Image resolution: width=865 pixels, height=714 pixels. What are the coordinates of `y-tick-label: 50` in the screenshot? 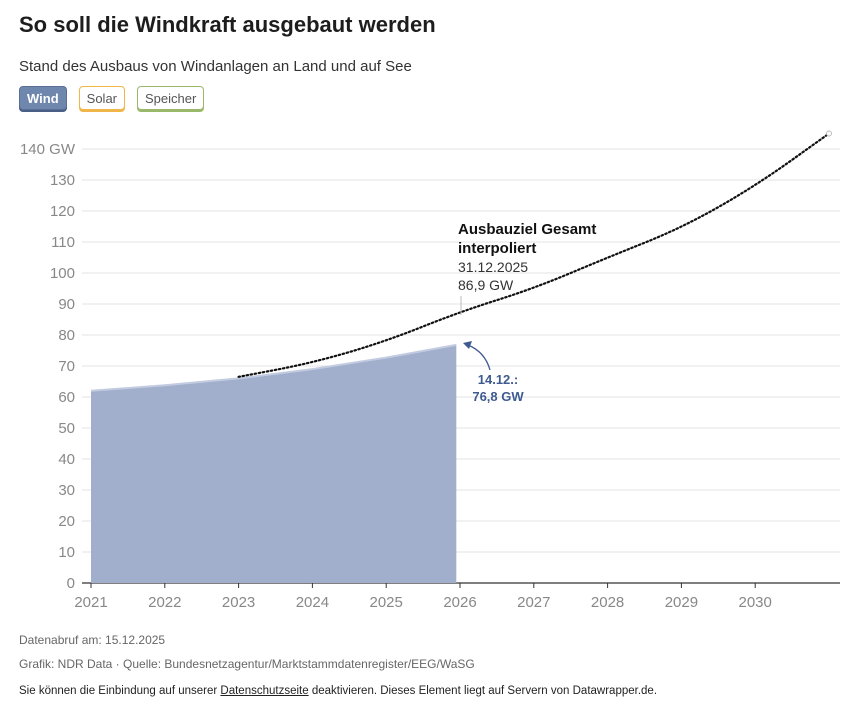 It's located at (66, 428).